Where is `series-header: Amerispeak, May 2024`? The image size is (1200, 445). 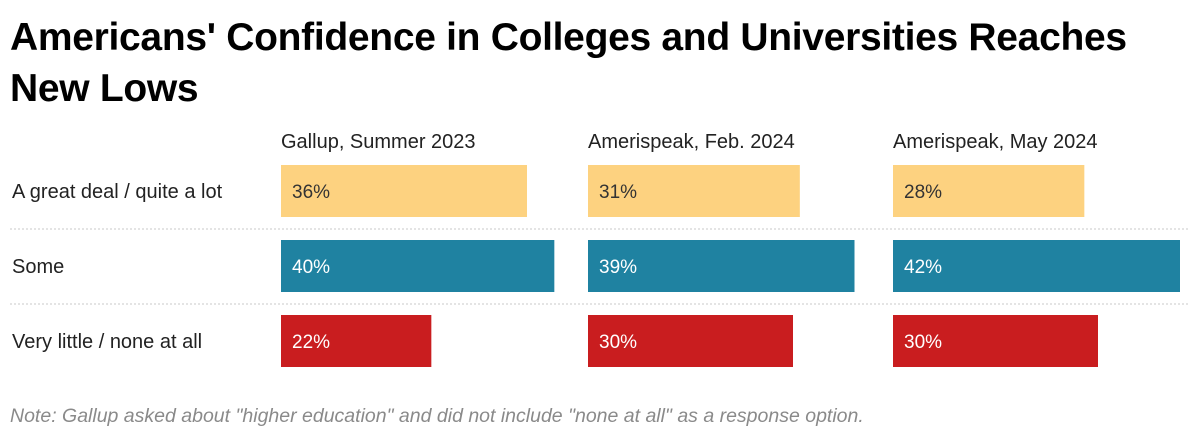 series-header: Amerispeak, May 2024 is located at coordinates (995, 142).